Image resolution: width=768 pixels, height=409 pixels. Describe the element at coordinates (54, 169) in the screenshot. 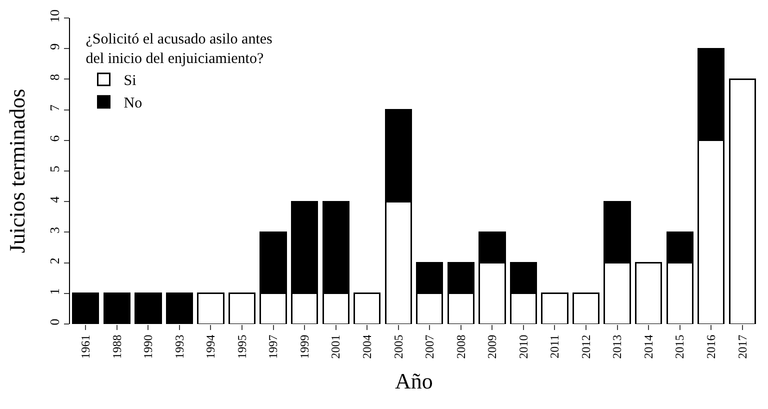

I see `y-tick-label: 5` at that location.